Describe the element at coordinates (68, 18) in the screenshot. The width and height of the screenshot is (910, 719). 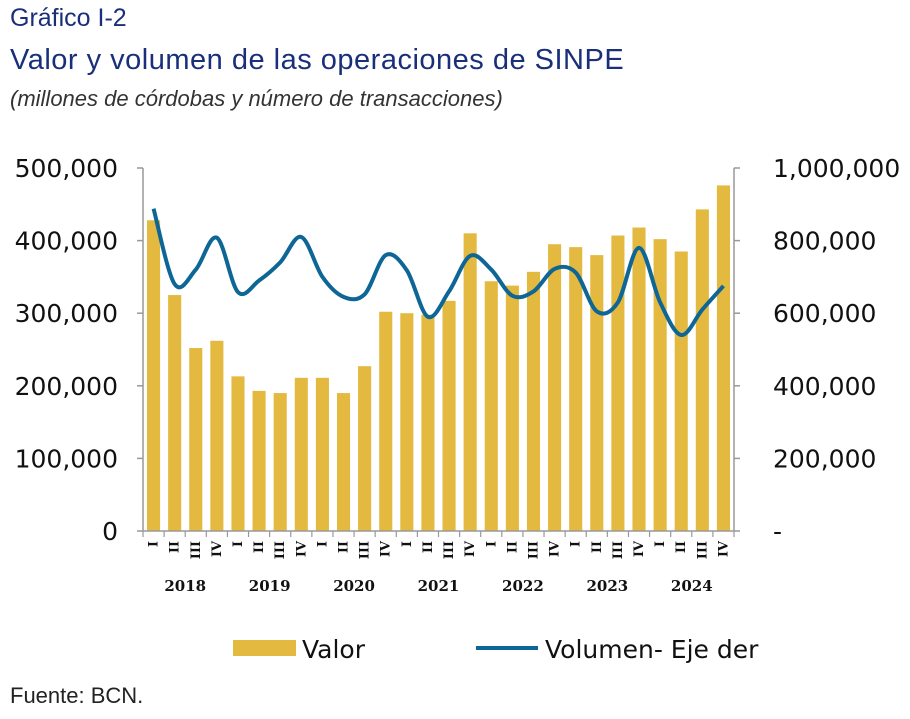
I see `chart-label: Gráfico I-2` at that location.